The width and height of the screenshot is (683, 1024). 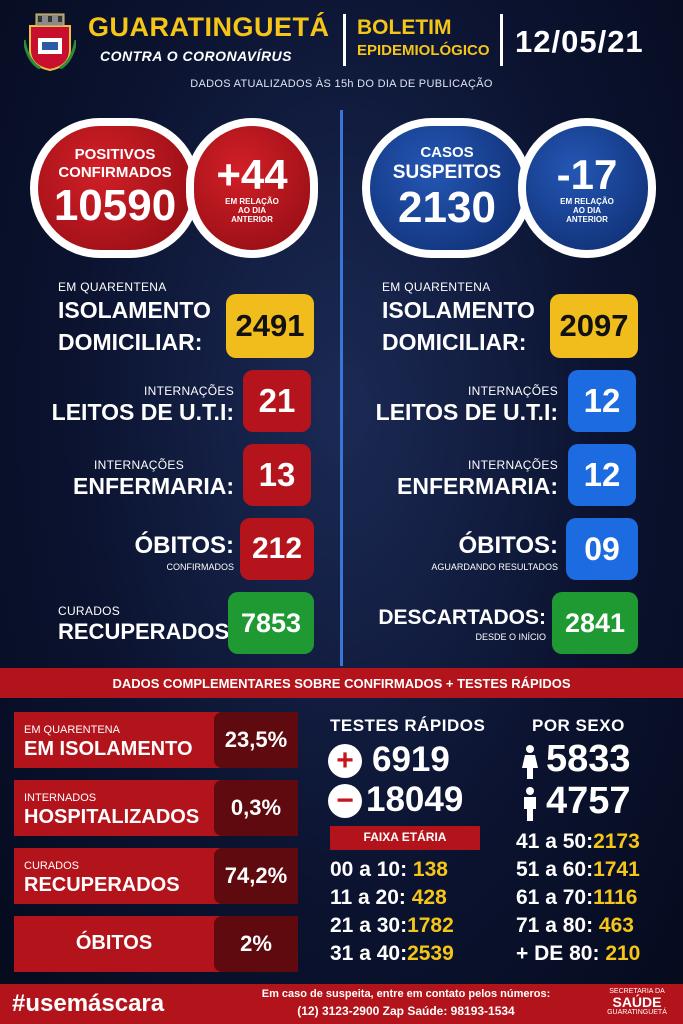 What do you see at coordinates (88, 1003) in the screenshot?
I see `hashtag: #usemáscara` at bounding box center [88, 1003].